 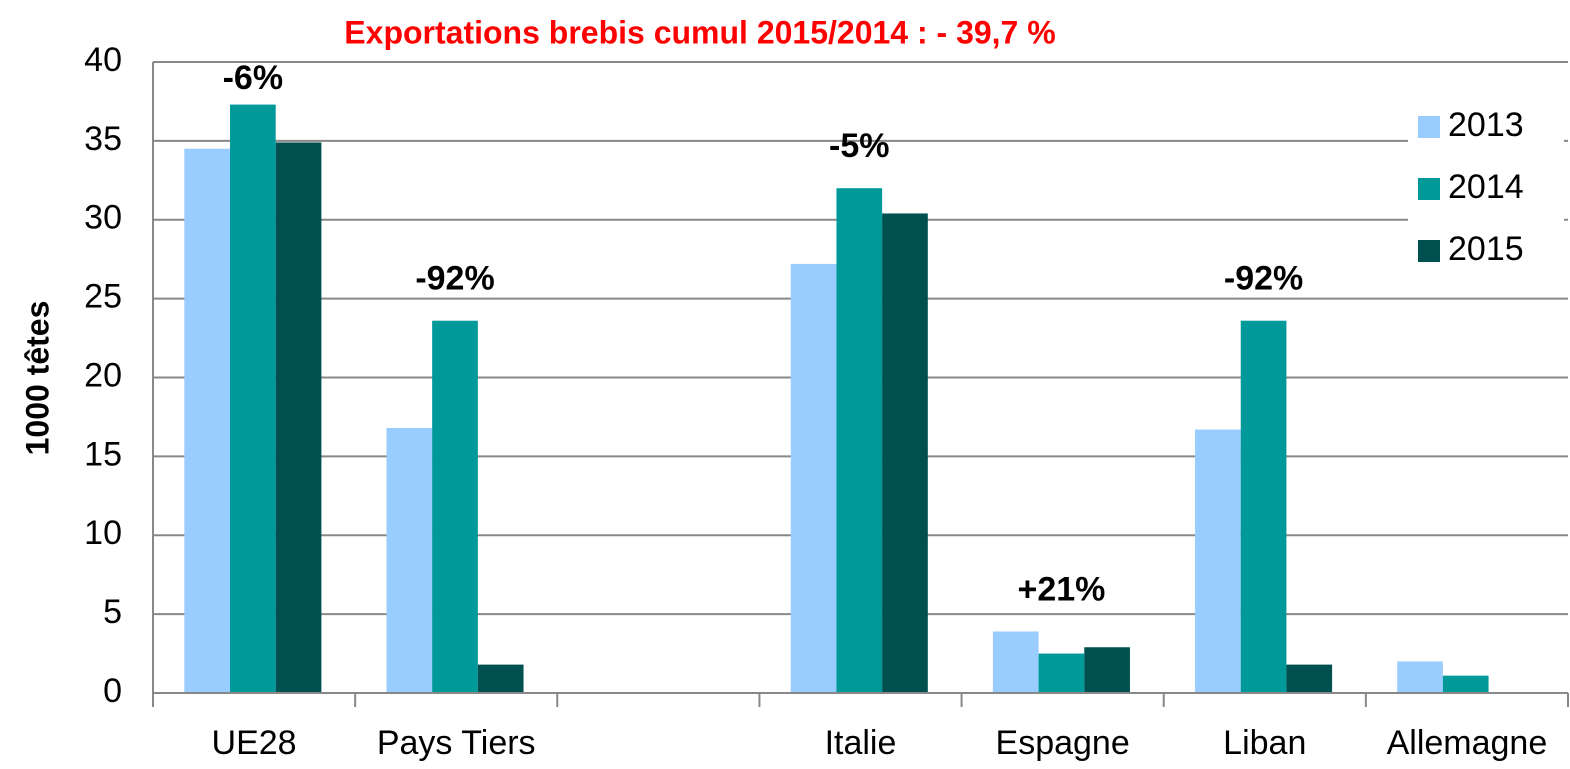 What do you see at coordinates (1061, 589) in the screenshot?
I see `annotation: +21%` at bounding box center [1061, 589].